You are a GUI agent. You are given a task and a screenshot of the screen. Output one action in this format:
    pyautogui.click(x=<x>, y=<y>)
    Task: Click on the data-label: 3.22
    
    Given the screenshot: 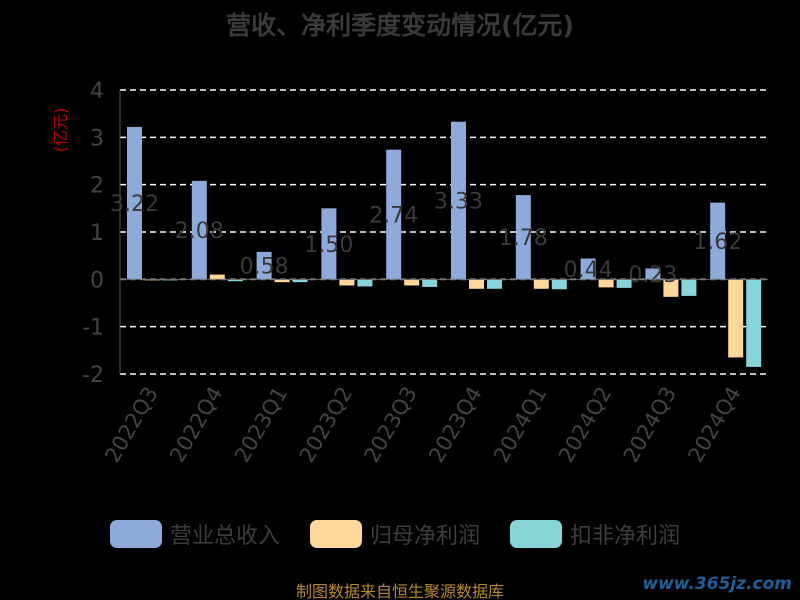 What is the action you would take?
    pyautogui.click(x=134, y=204)
    